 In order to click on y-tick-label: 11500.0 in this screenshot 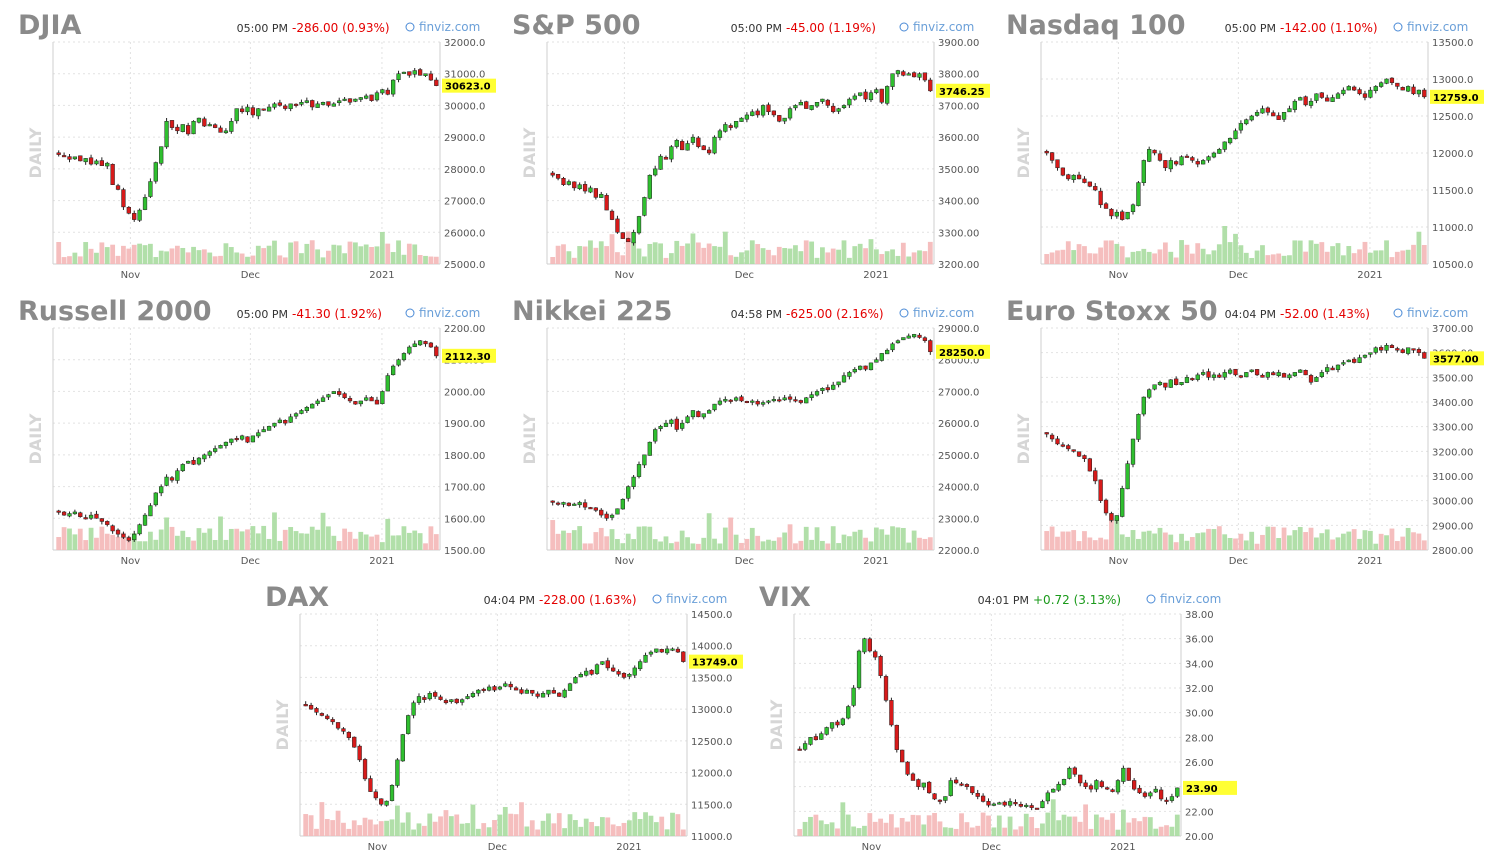, I will do `click(711, 805)`.